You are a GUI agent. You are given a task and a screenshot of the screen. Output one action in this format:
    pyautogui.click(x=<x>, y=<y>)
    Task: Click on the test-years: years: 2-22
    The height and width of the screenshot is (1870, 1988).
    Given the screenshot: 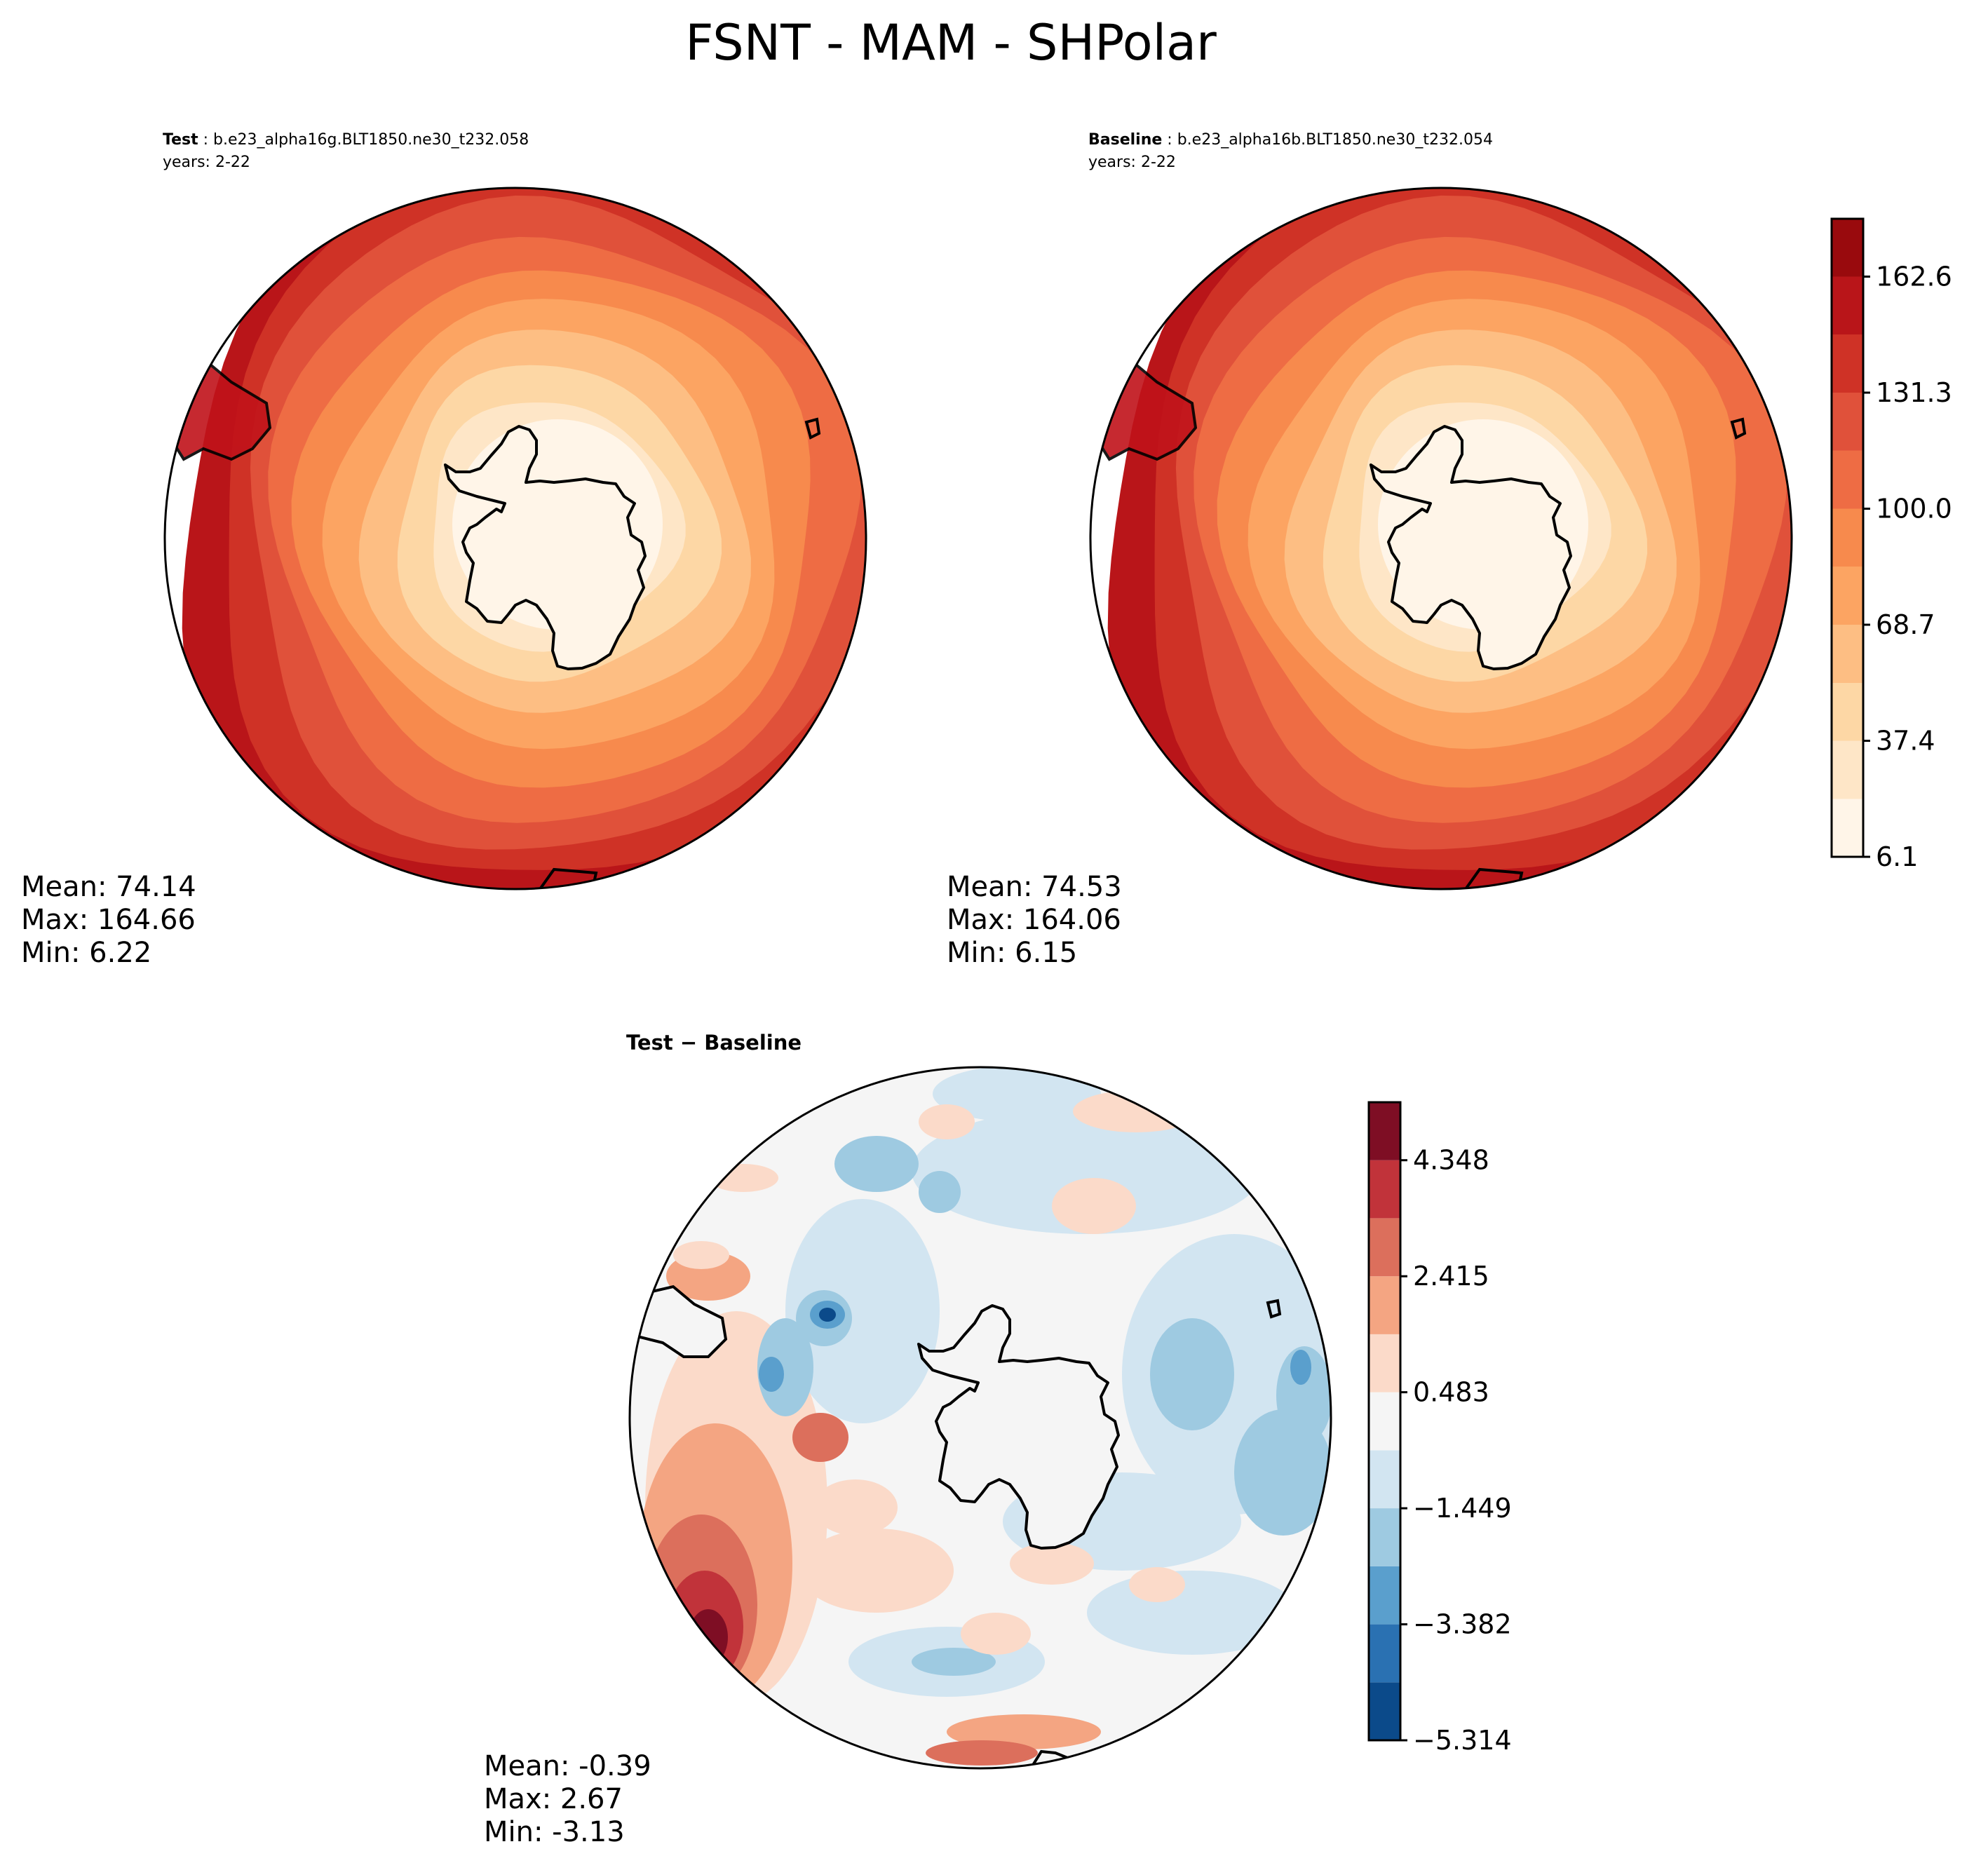 What is the action you would take?
    pyautogui.click(x=206, y=163)
    